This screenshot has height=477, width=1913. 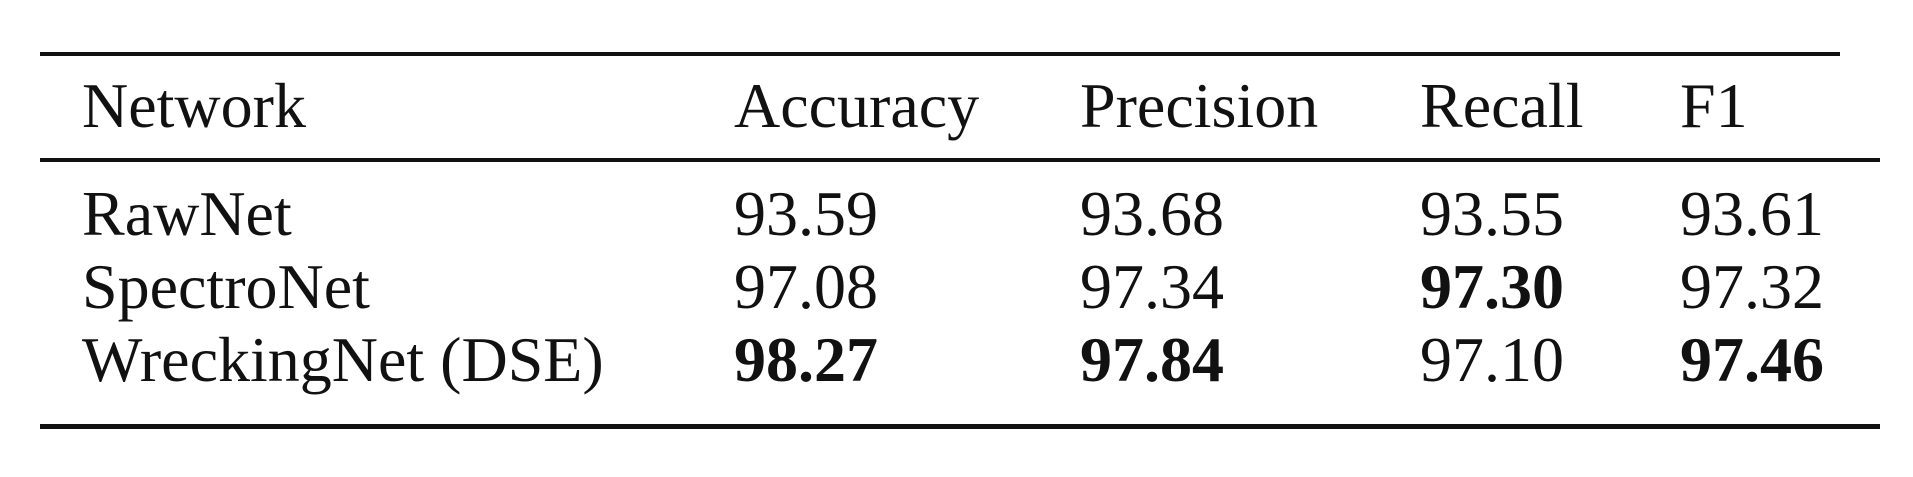 I want to click on row-wreckingnet-network: WreckingNet (DSE), so click(x=343, y=359).